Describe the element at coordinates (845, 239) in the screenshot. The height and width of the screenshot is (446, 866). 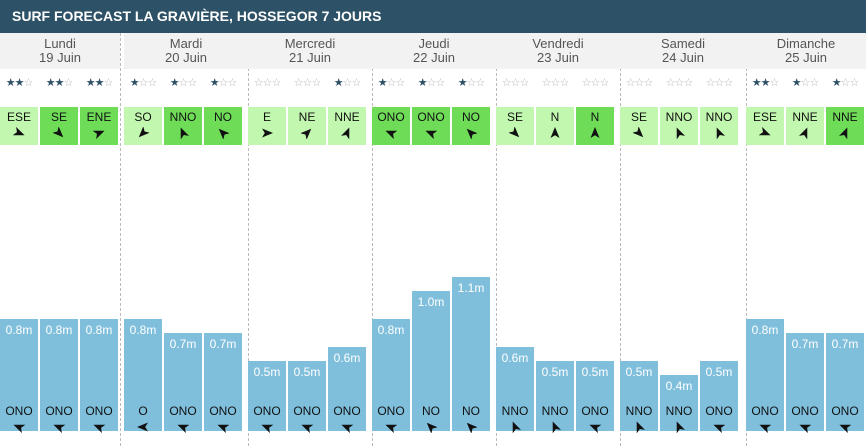
I see `forecast-slot: ★☆☆ NNE 0.7m ONO` at that location.